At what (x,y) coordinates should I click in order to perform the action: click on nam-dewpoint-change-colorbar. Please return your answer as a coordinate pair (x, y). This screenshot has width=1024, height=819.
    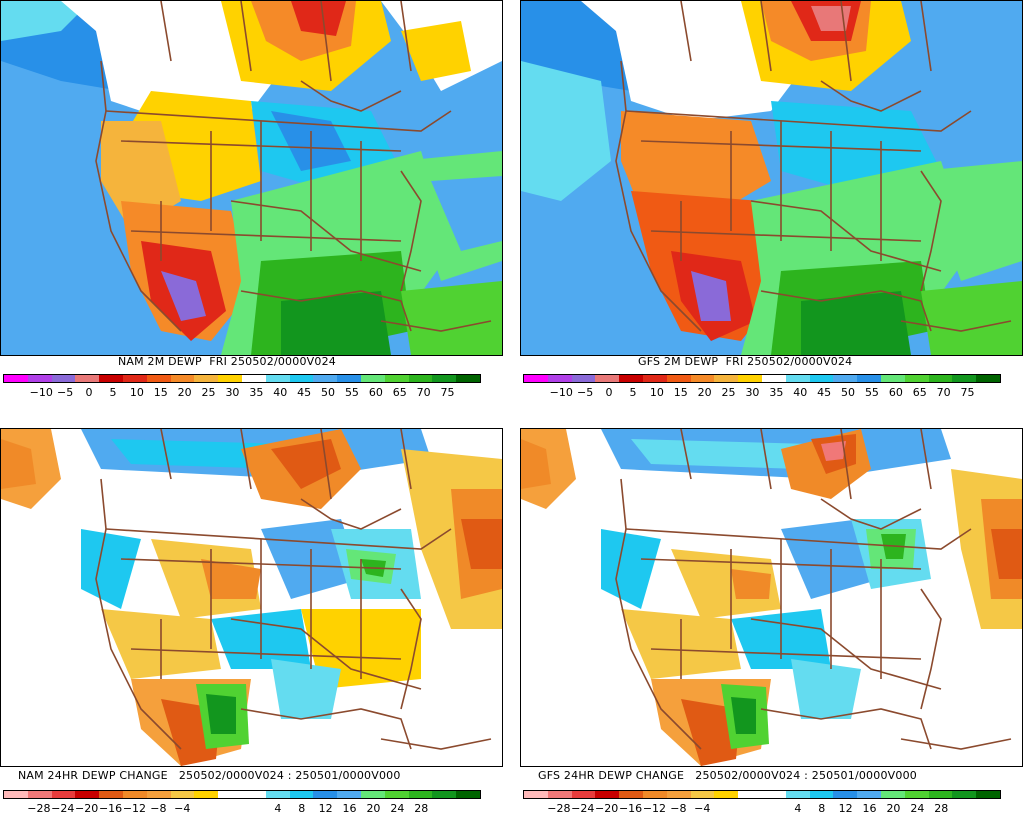
    Looking at the image, I should click on (242, 794).